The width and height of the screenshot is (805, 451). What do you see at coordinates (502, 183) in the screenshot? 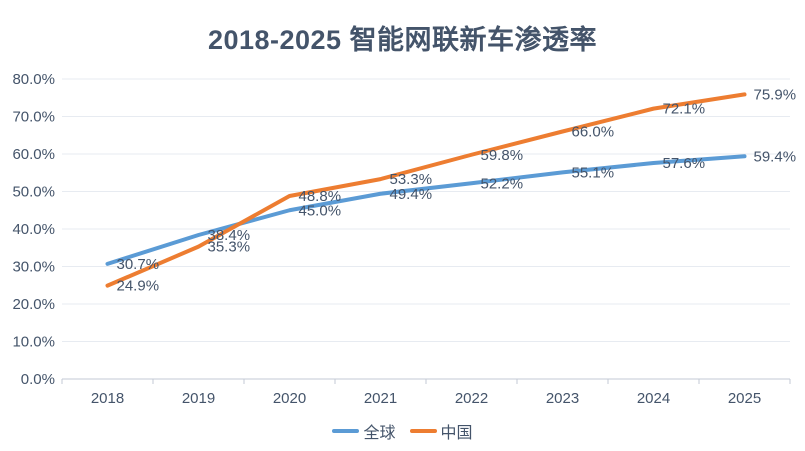
I see `data-label: 52.2%` at bounding box center [502, 183].